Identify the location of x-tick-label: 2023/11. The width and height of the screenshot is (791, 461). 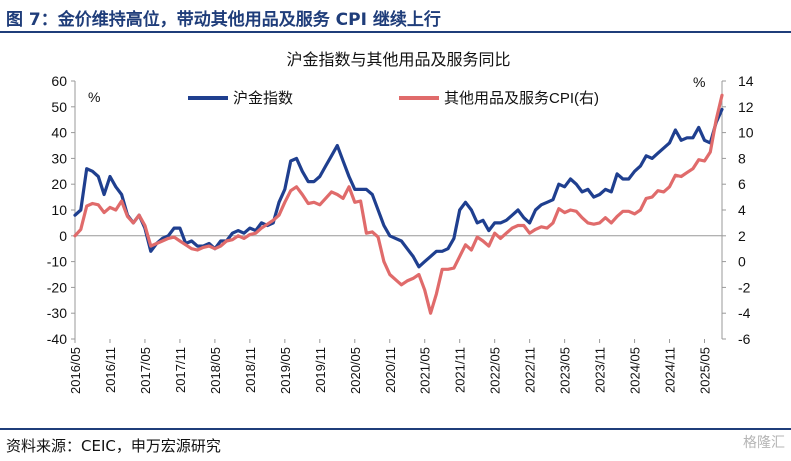
(600, 370).